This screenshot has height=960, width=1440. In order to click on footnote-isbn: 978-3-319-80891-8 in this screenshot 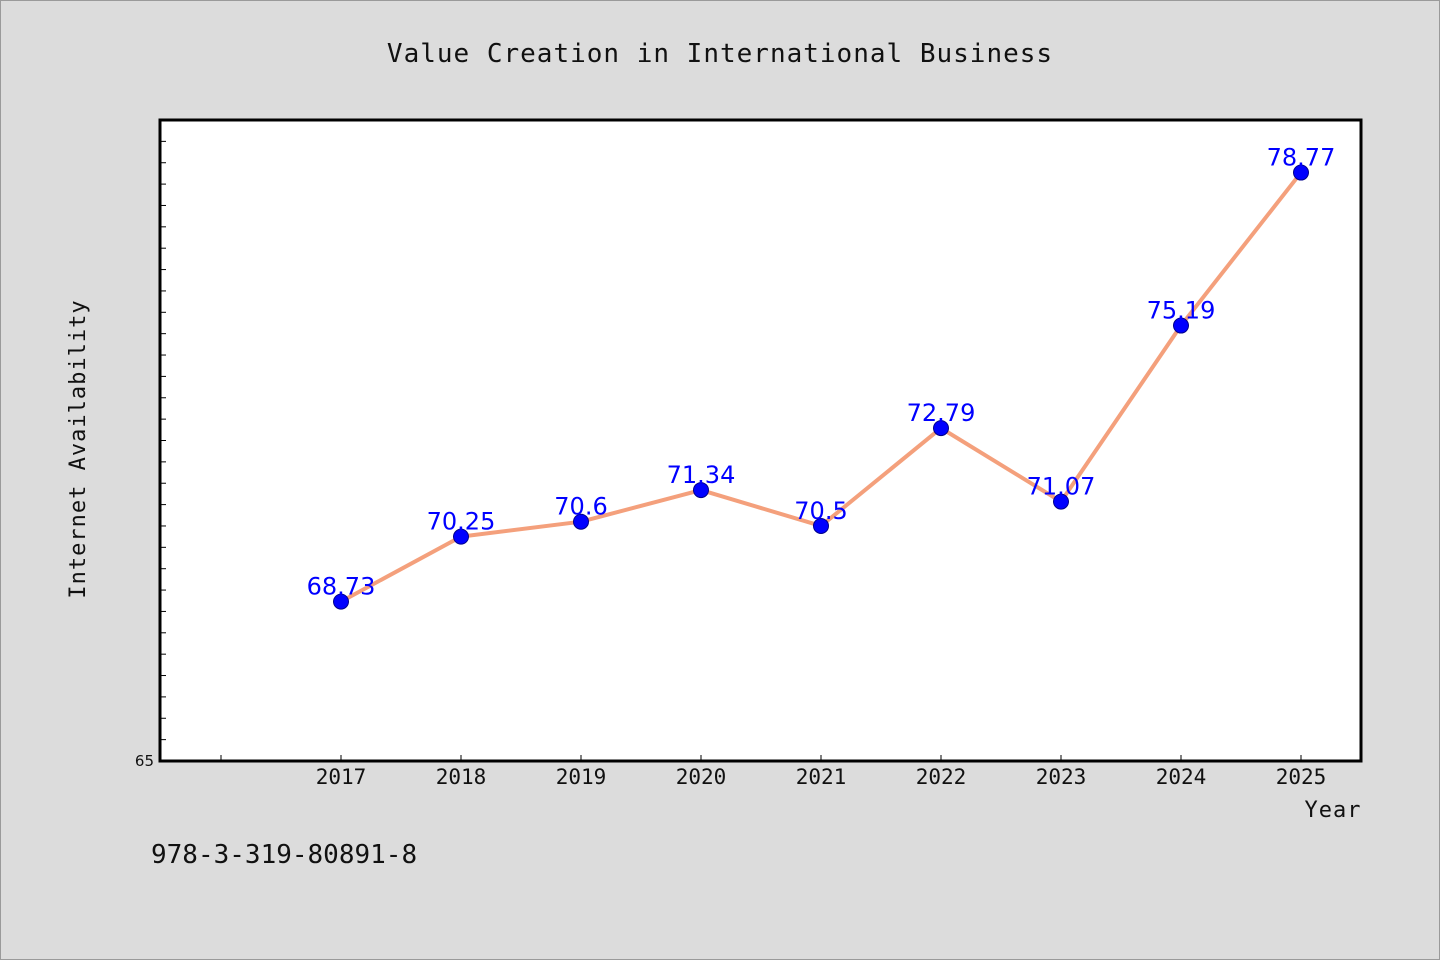, I will do `click(284, 855)`.